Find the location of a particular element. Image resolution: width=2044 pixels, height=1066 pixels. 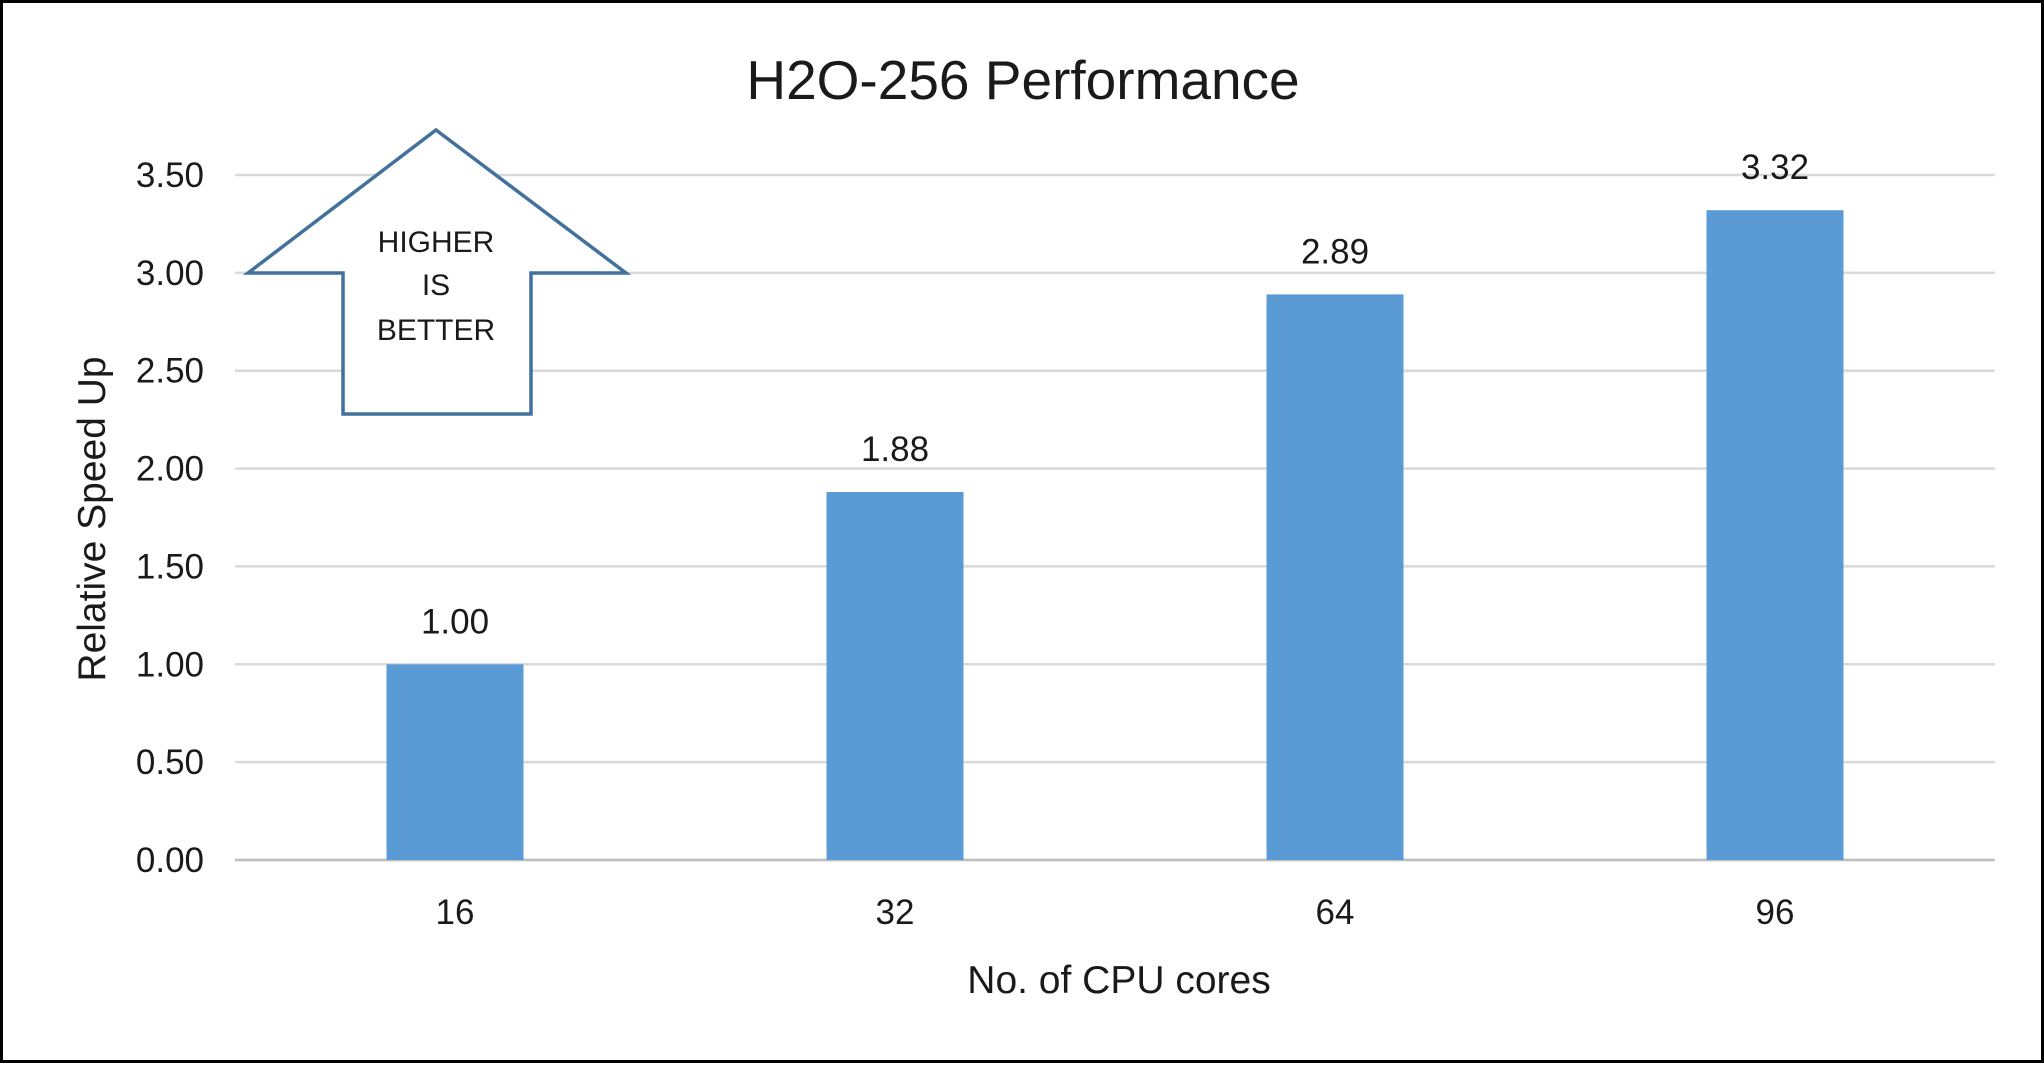

y-tick-label: 3.00 is located at coordinates (170, 273).